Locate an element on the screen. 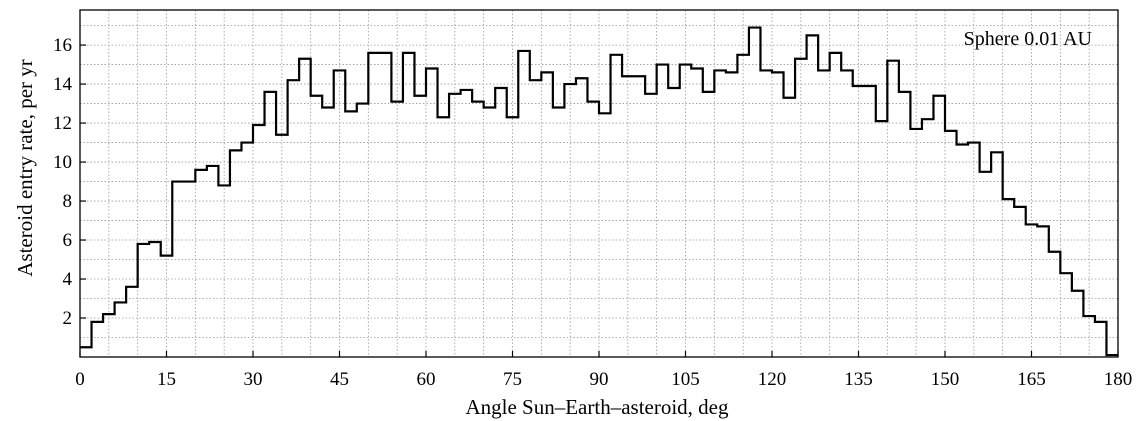  chart-annotation: Sphere 0.01 AU is located at coordinates (1028, 39).